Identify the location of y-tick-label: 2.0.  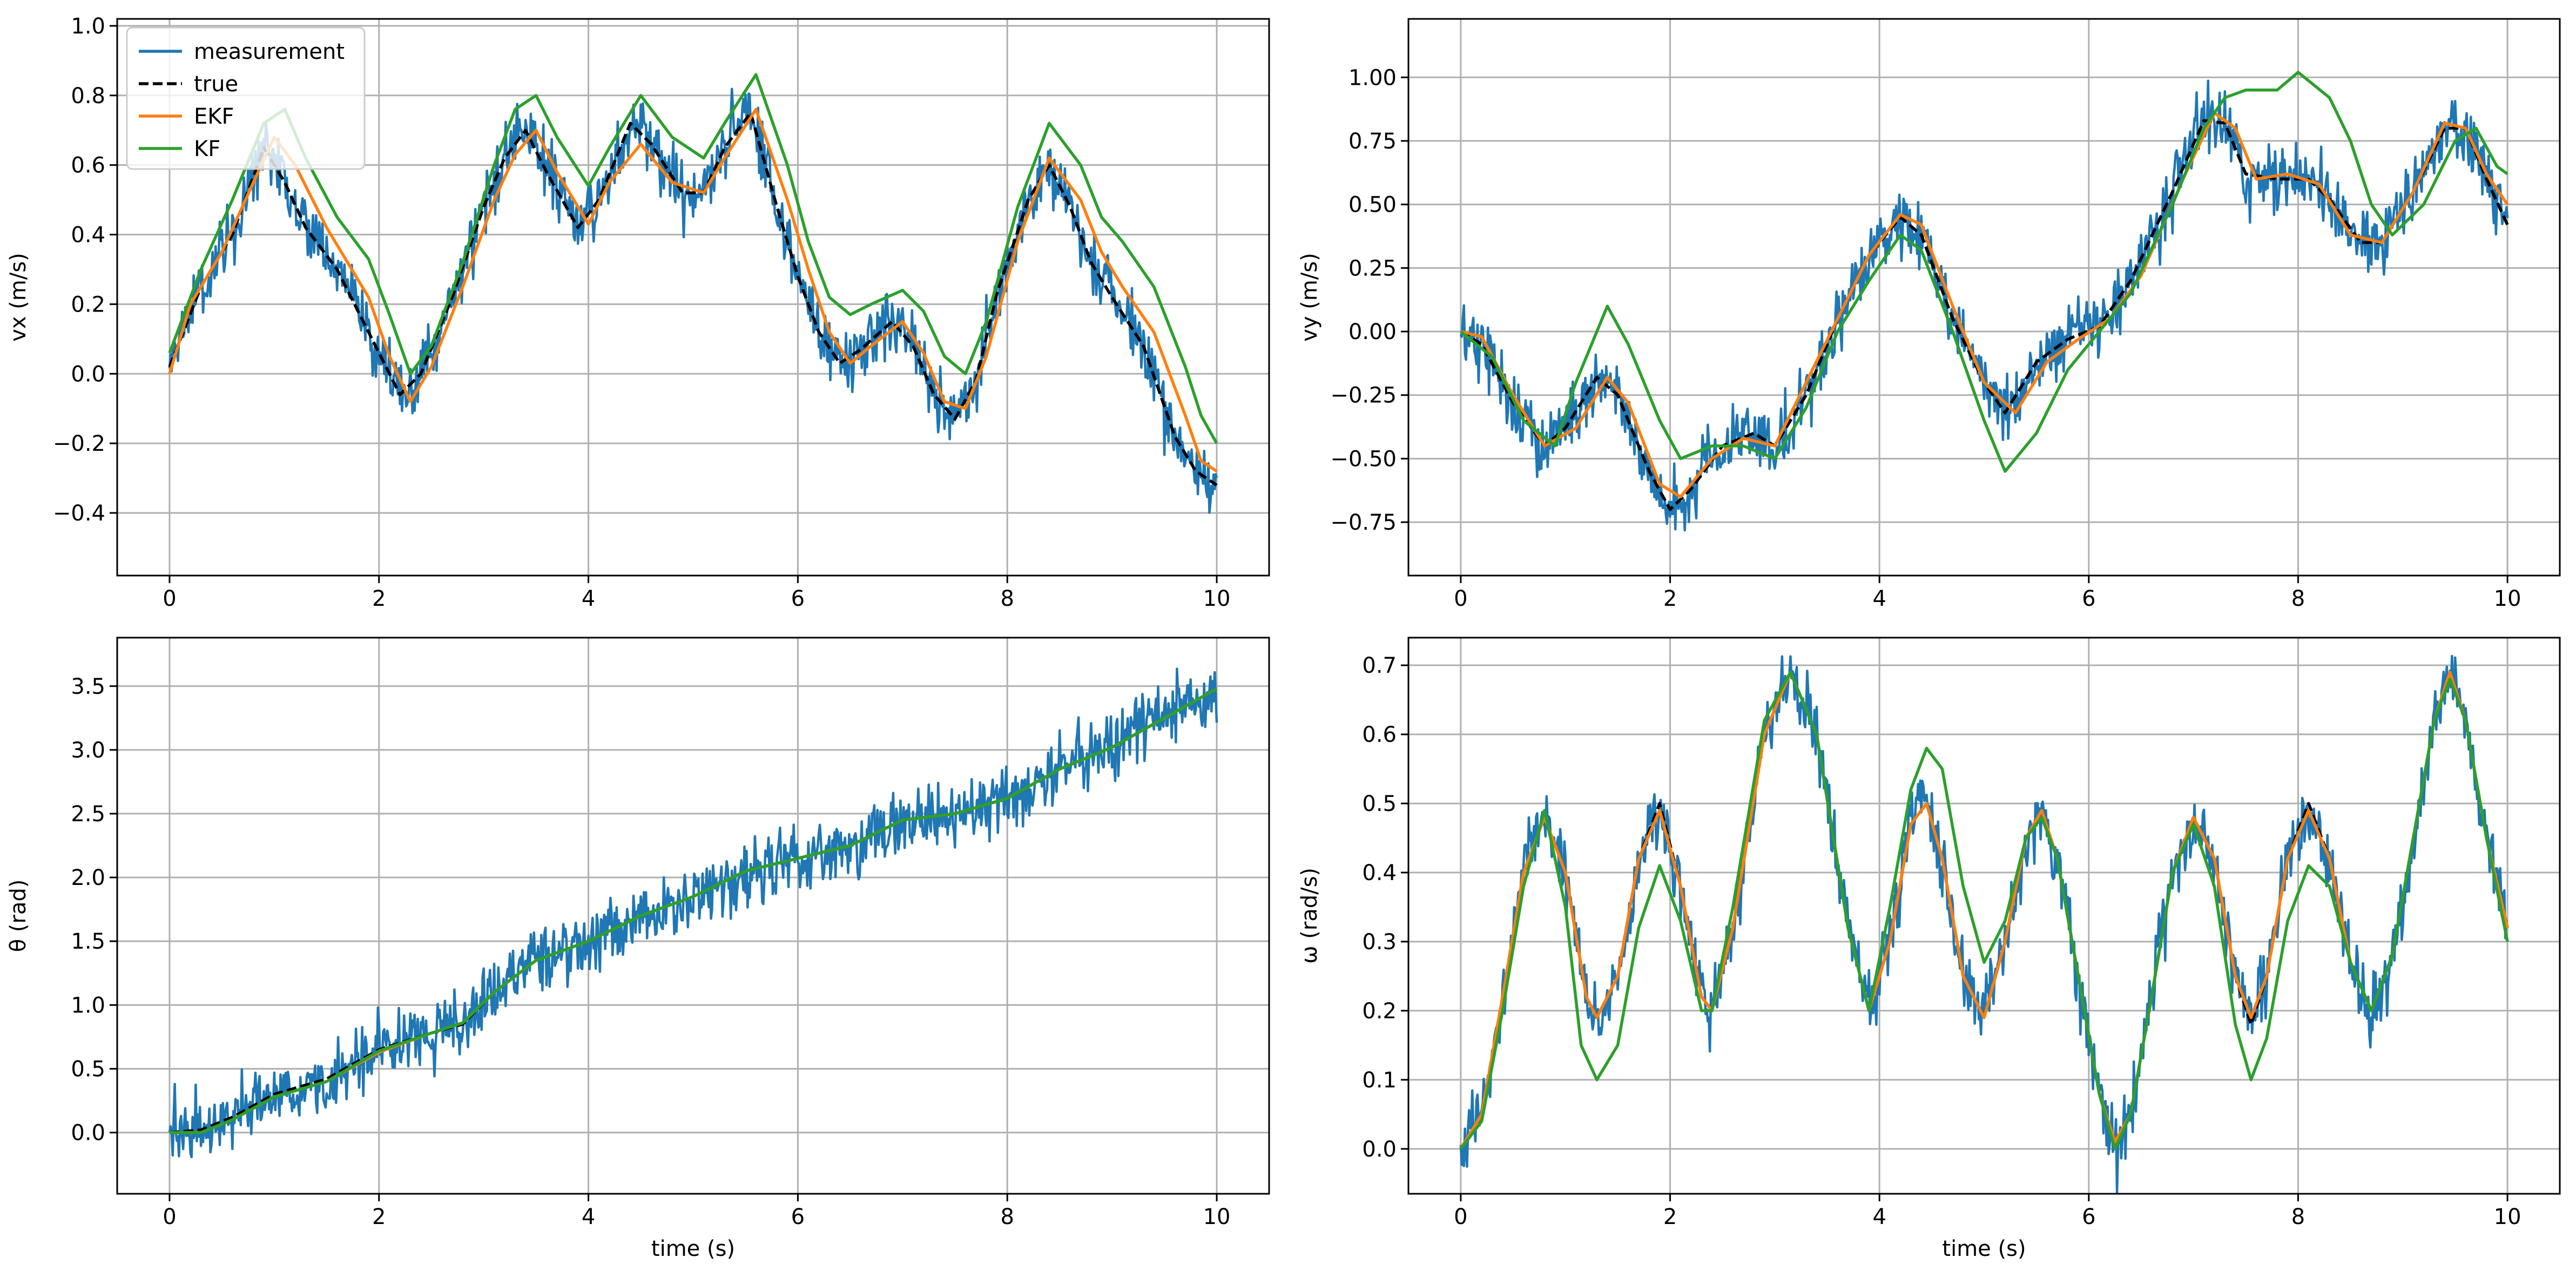
(88, 877).